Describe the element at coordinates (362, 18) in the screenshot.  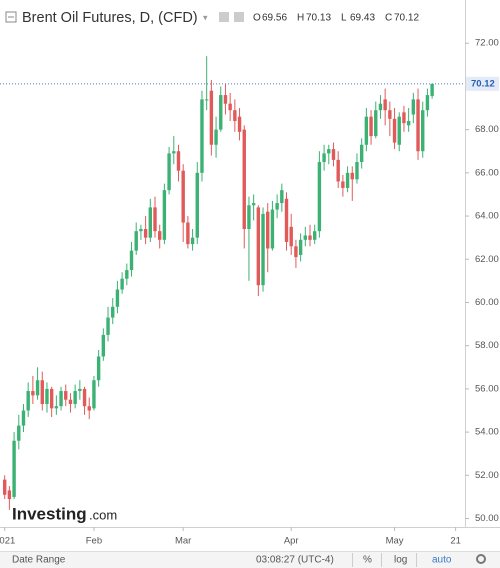
I see `ohlc-value: 69.43` at that location.